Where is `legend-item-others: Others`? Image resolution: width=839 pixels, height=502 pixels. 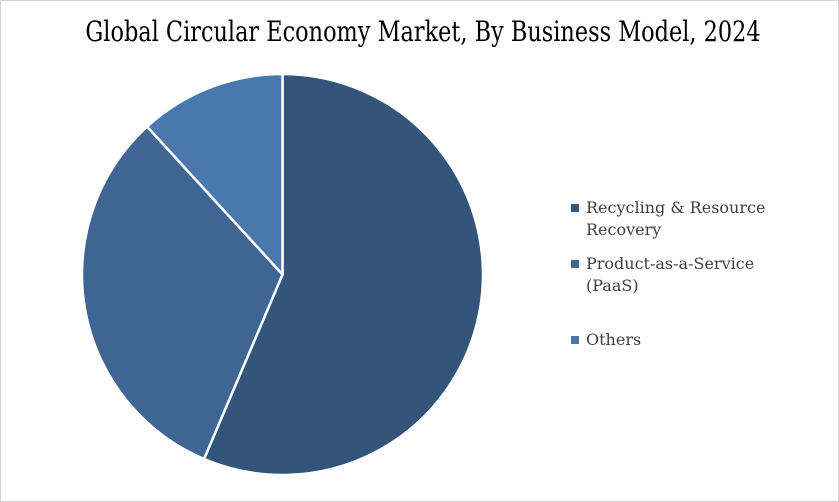
legend-item-others: Others is located at coordinates (696, 340).